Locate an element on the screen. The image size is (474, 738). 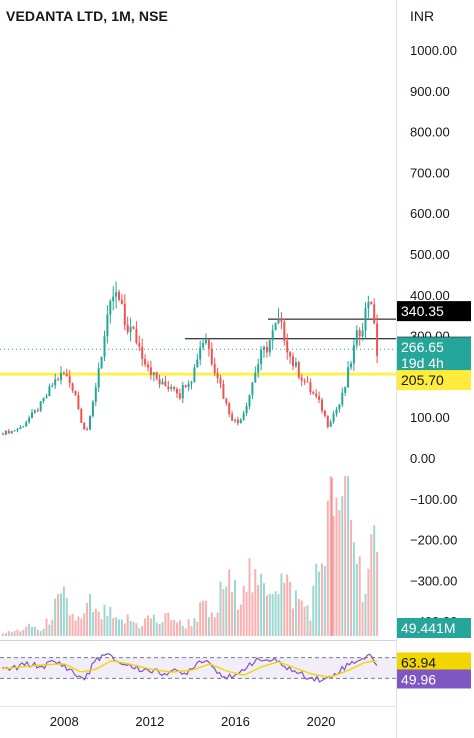
currency-label: INR is located at coordinates (422, 16).